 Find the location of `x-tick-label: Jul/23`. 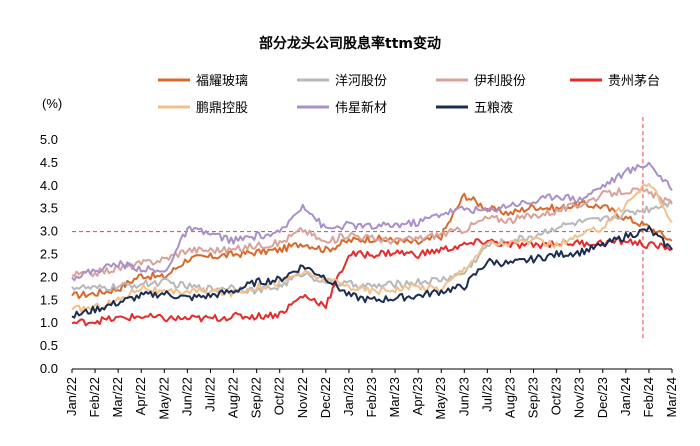

x-tick-label: Jul/23 is located at coordinates (486, 394).